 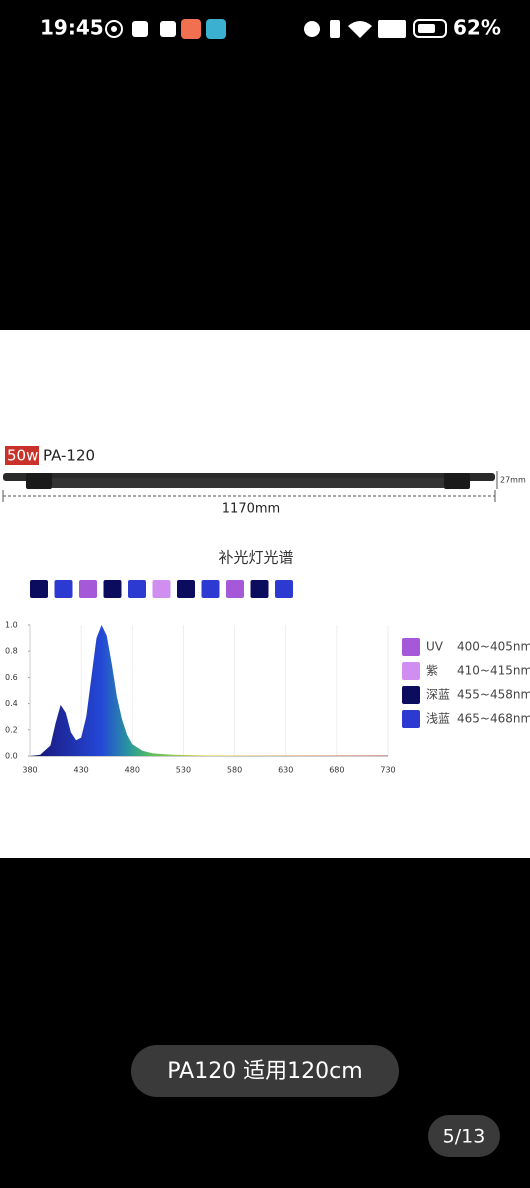 I want to click on badge-bg, so click(x=22, y=455).